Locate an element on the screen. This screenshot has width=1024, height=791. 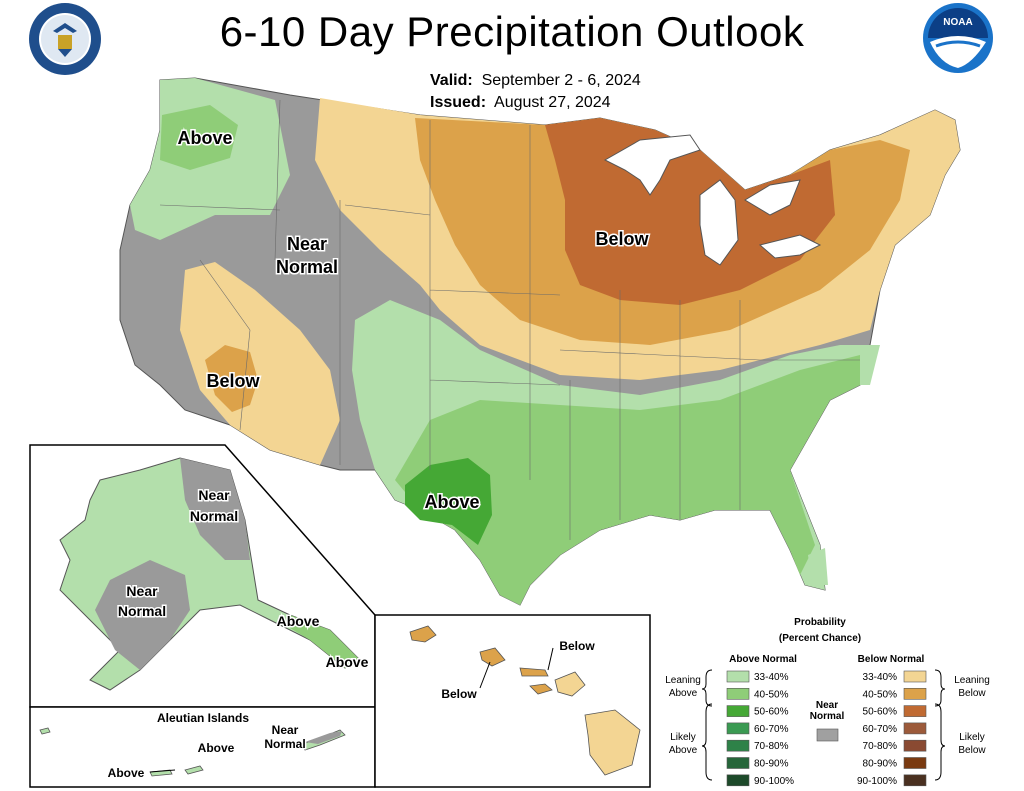
great-lakes is located at coordinates (712, 200).